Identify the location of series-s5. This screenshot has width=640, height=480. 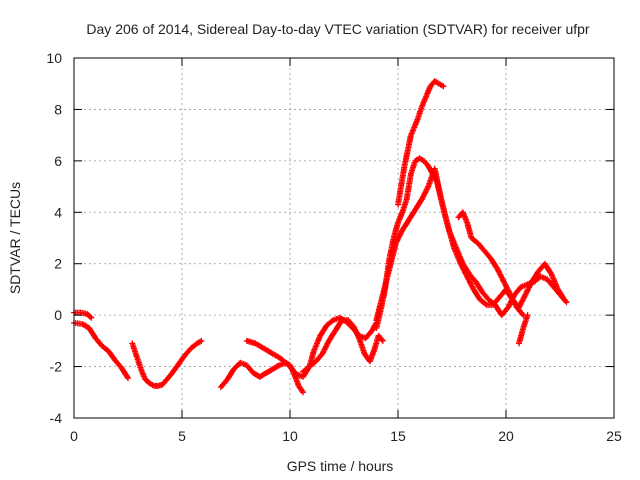
(311, 347).